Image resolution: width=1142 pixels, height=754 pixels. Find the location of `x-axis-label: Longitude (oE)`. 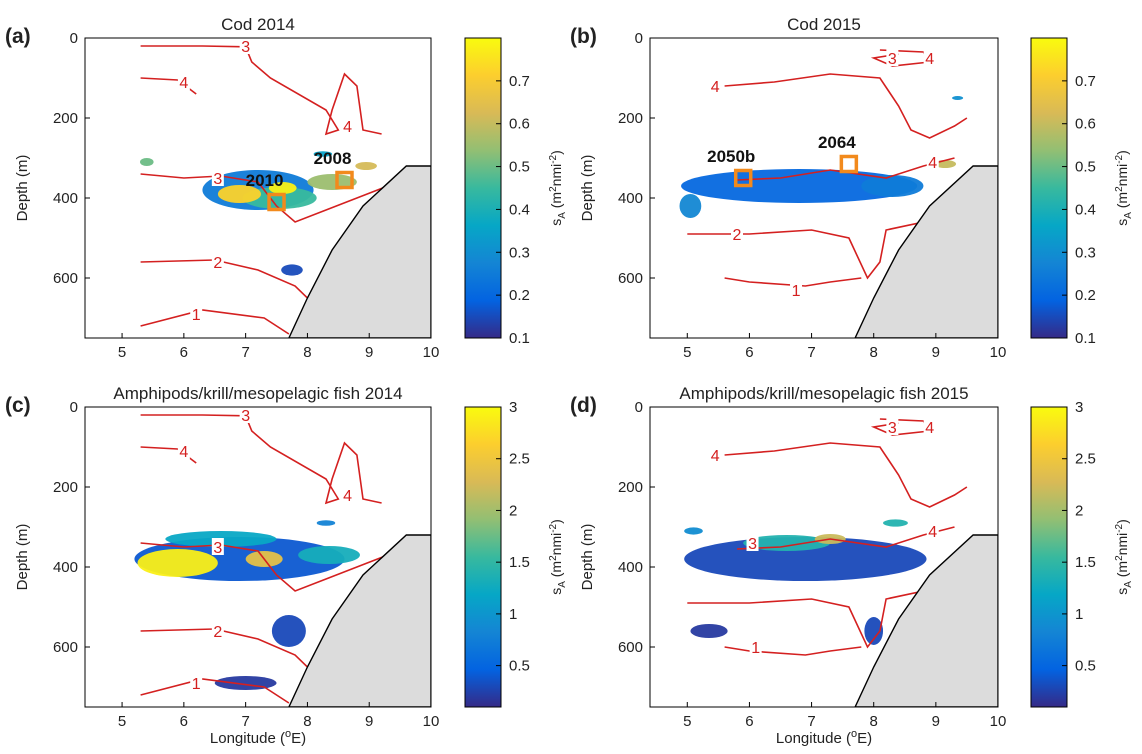

x-axis-label: Longitude (oE) is located at coordinates (824, 737).